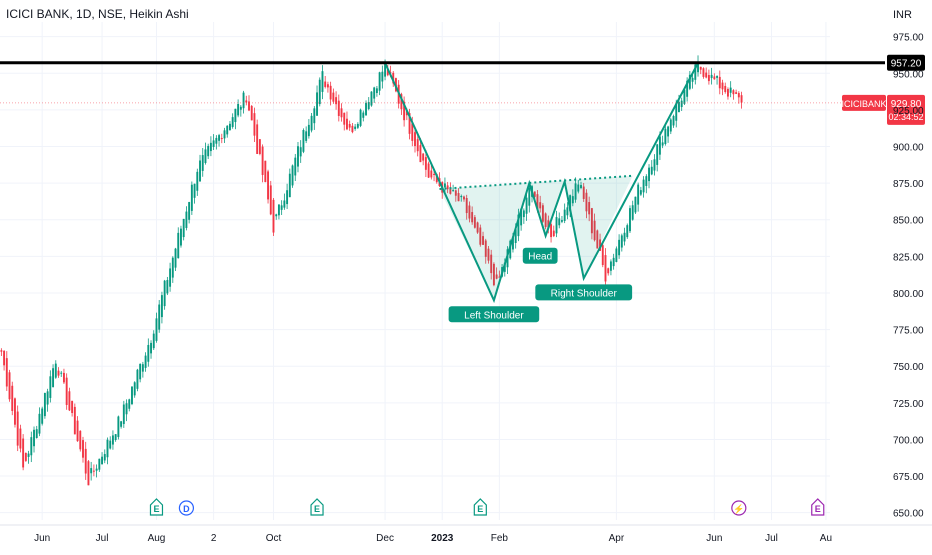 Image resolution: width=932 pixels, height=555 pixels. I want to click on y-tick-label: 925.00, so click(908, 111).